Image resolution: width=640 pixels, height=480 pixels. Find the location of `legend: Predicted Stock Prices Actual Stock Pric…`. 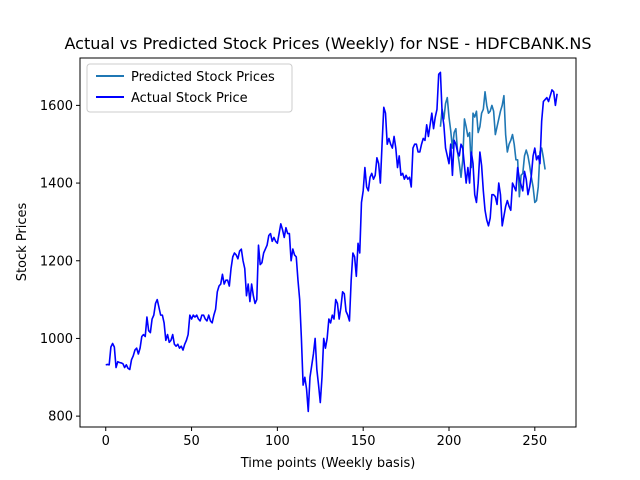

legend: Predicted Stock Prices Actual Stock Pric… is located at coordinates (189, 88).